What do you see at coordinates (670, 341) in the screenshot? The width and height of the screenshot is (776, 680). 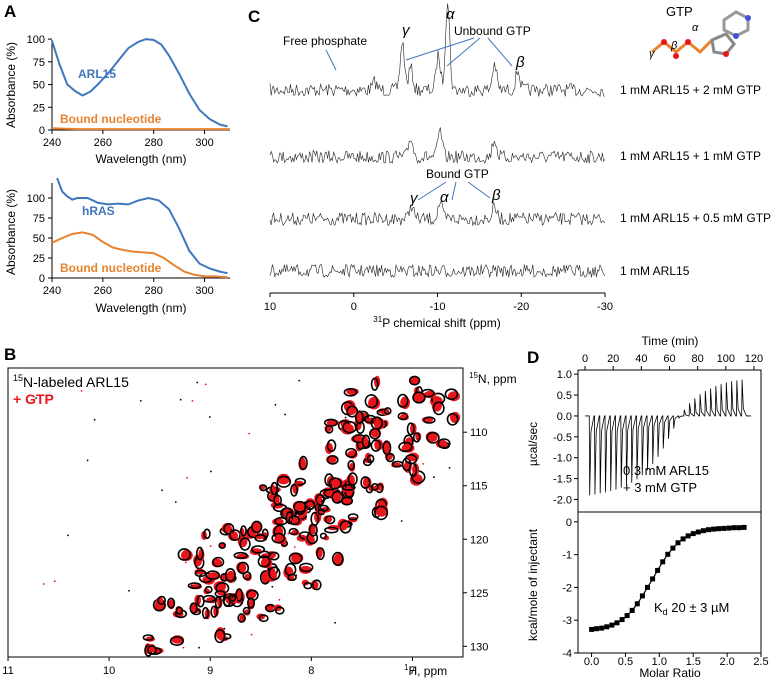 I see `d-top-xlabel: Time (min)` at bounding box center [670, 341].